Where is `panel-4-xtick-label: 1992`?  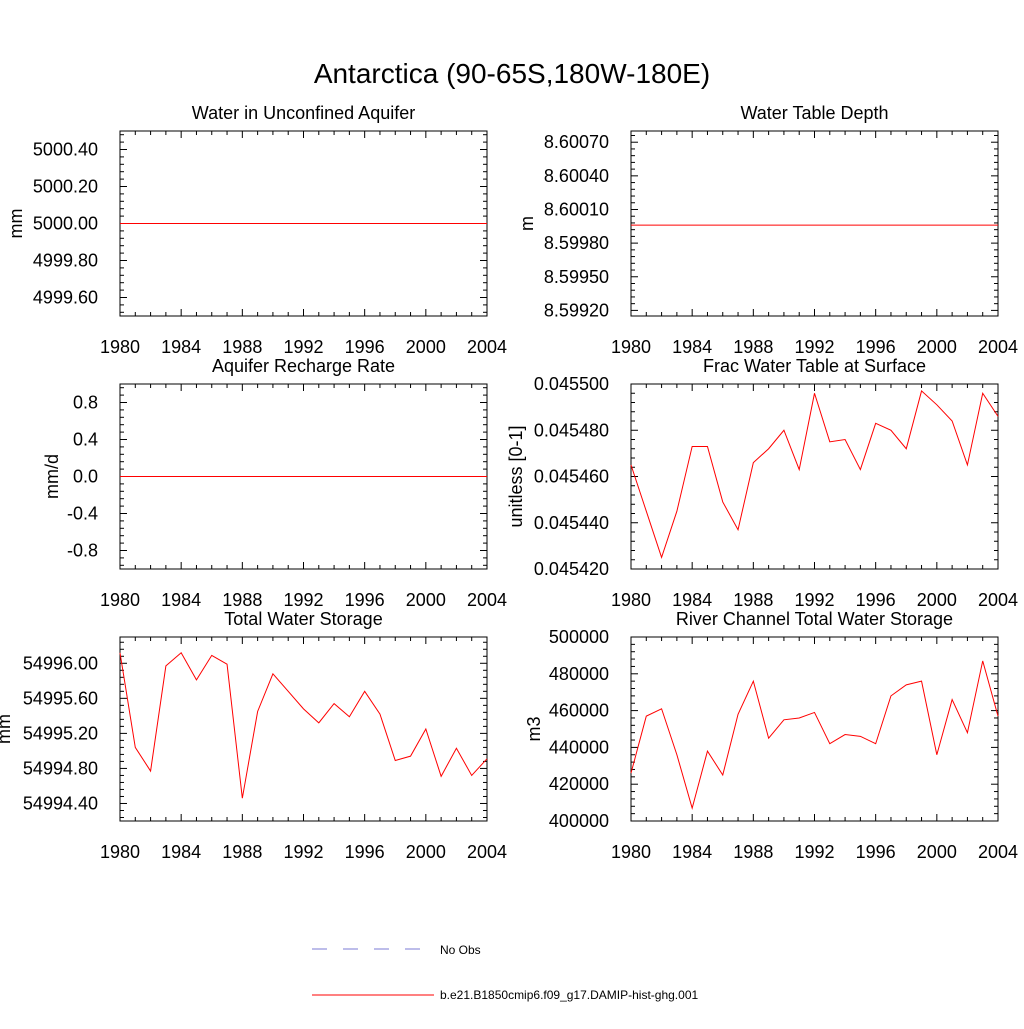 panel-4-xtick-label: 1992 is located at coordinates (814, 600).